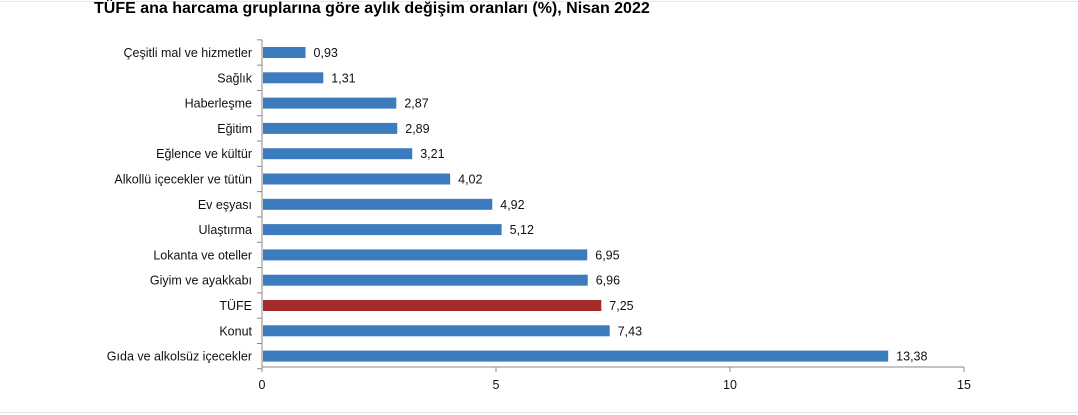 The image size is (1078, 415). I want to click on value-label: 3,21, so click(432, 154).